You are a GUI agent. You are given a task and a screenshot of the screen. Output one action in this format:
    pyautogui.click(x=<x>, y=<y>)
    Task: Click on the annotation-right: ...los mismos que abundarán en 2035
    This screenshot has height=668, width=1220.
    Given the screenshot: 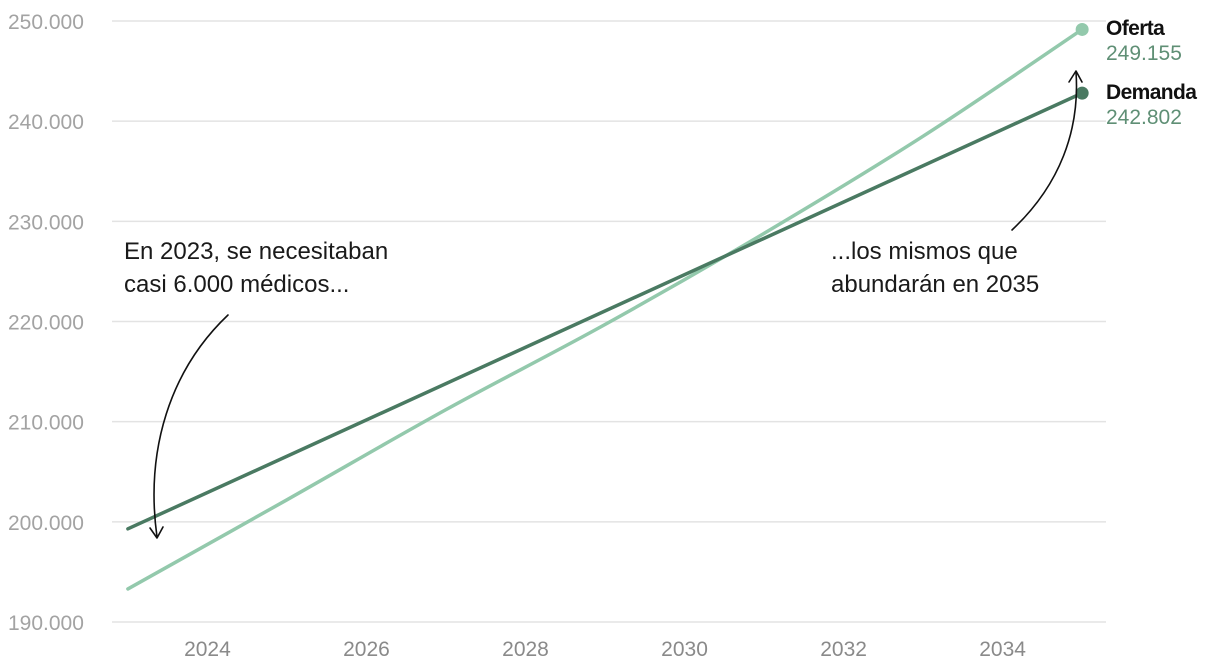 What is the action you would take?
    pyautogui.click(x=935, y=268)
    